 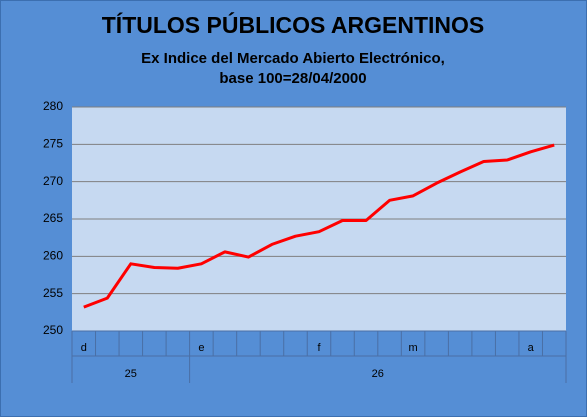 What do you see at coordinates (53, 218) in the screenshot?
I see `y-tick-label: 265` at bounding box center [53, 218].